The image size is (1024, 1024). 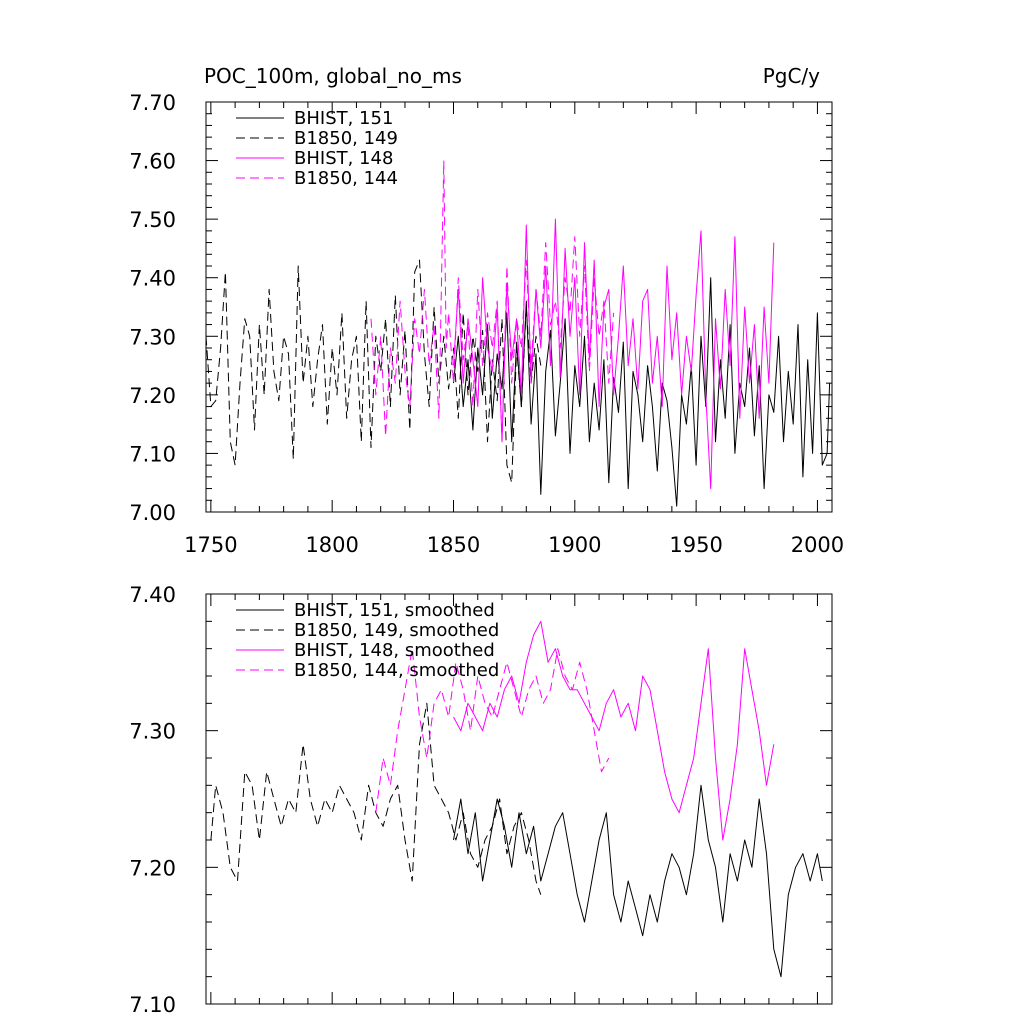 I want to click on top-ytick-label: 7.20, so click(x=152, y=396).